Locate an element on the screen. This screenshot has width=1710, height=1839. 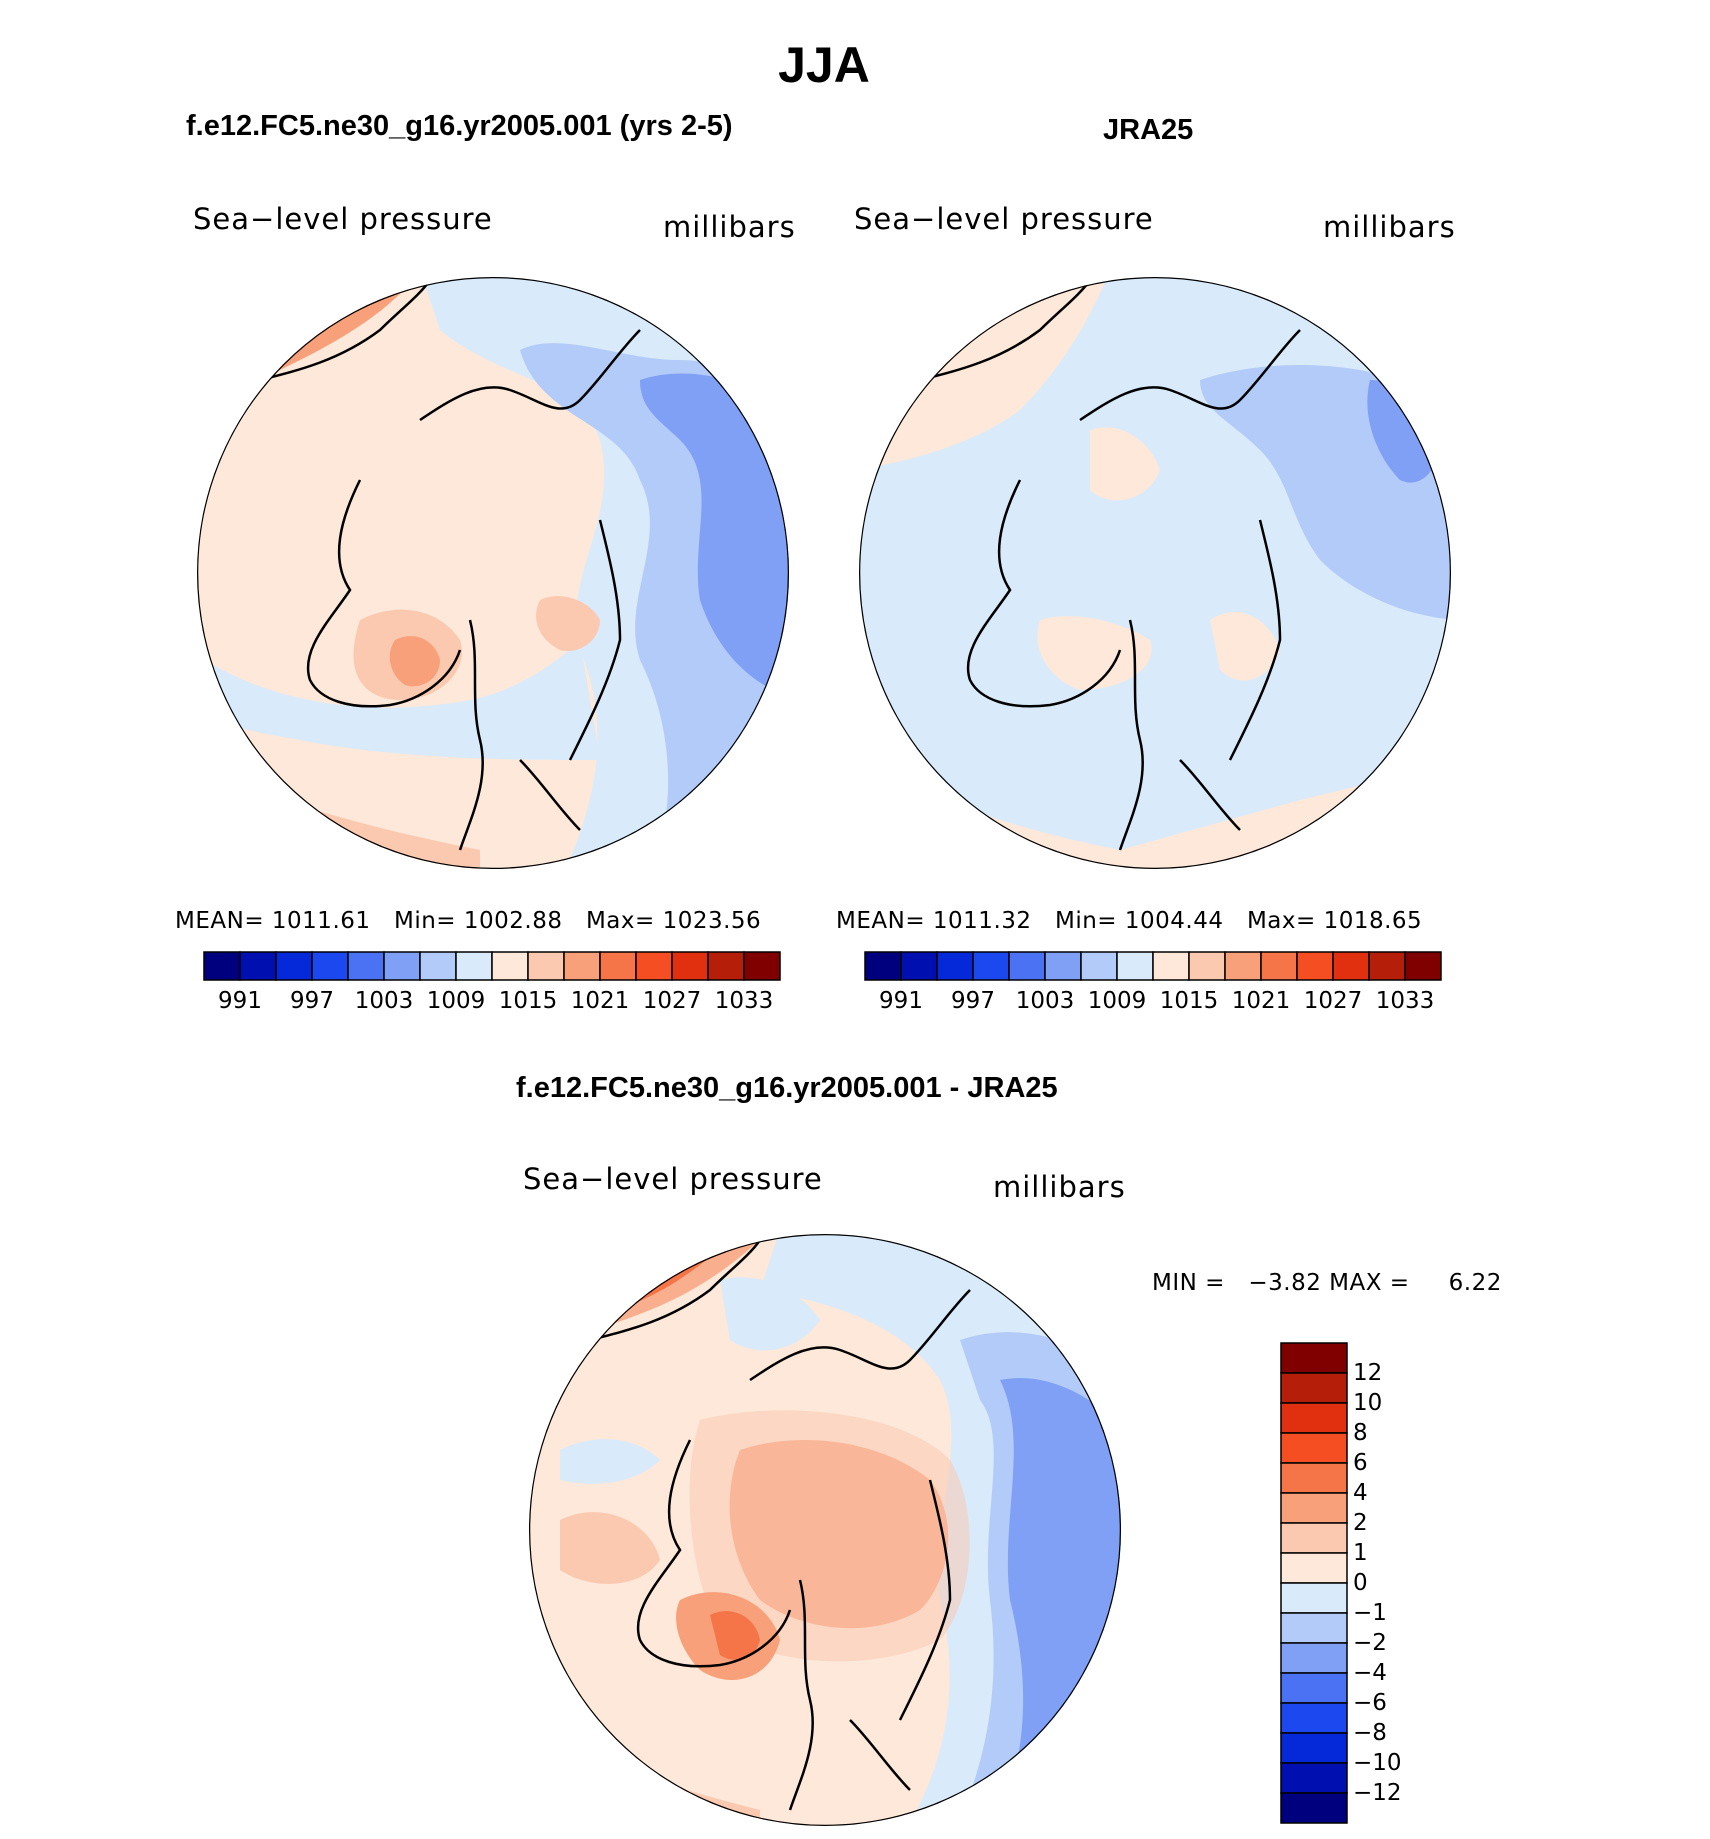
colorbar-tick-label: −12 is located at coordinates (1377, 1793).